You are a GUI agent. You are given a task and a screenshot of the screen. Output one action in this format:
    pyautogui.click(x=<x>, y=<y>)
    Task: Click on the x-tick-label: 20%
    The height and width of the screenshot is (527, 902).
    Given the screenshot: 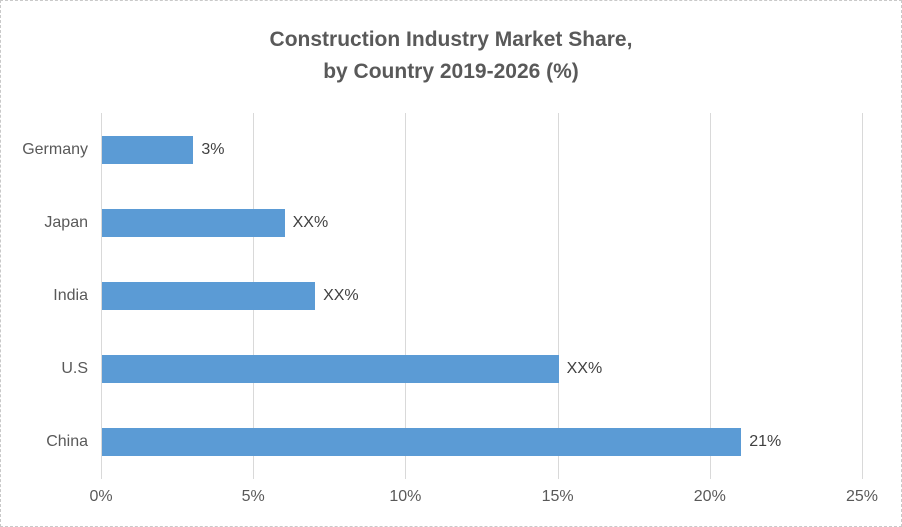 What is the action you would take?
    pyautogui.click(x=709, y=496)
    